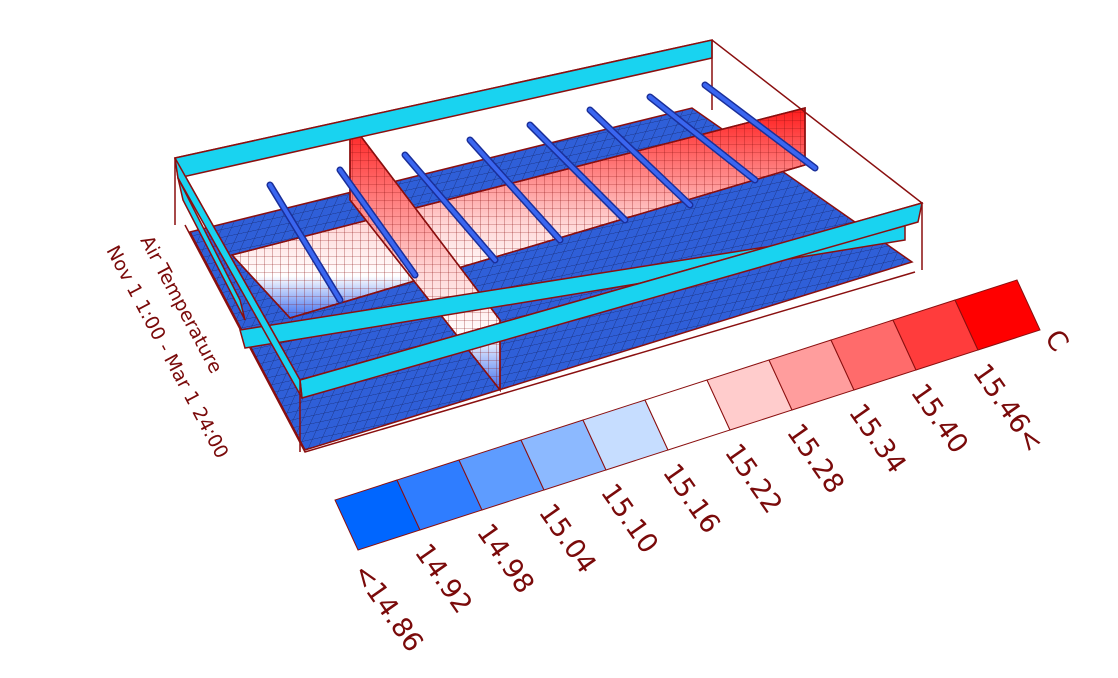 The width and height of the screenshot is (1118, 678). I want to click on legend-label: 15.22, so click(753, 478).